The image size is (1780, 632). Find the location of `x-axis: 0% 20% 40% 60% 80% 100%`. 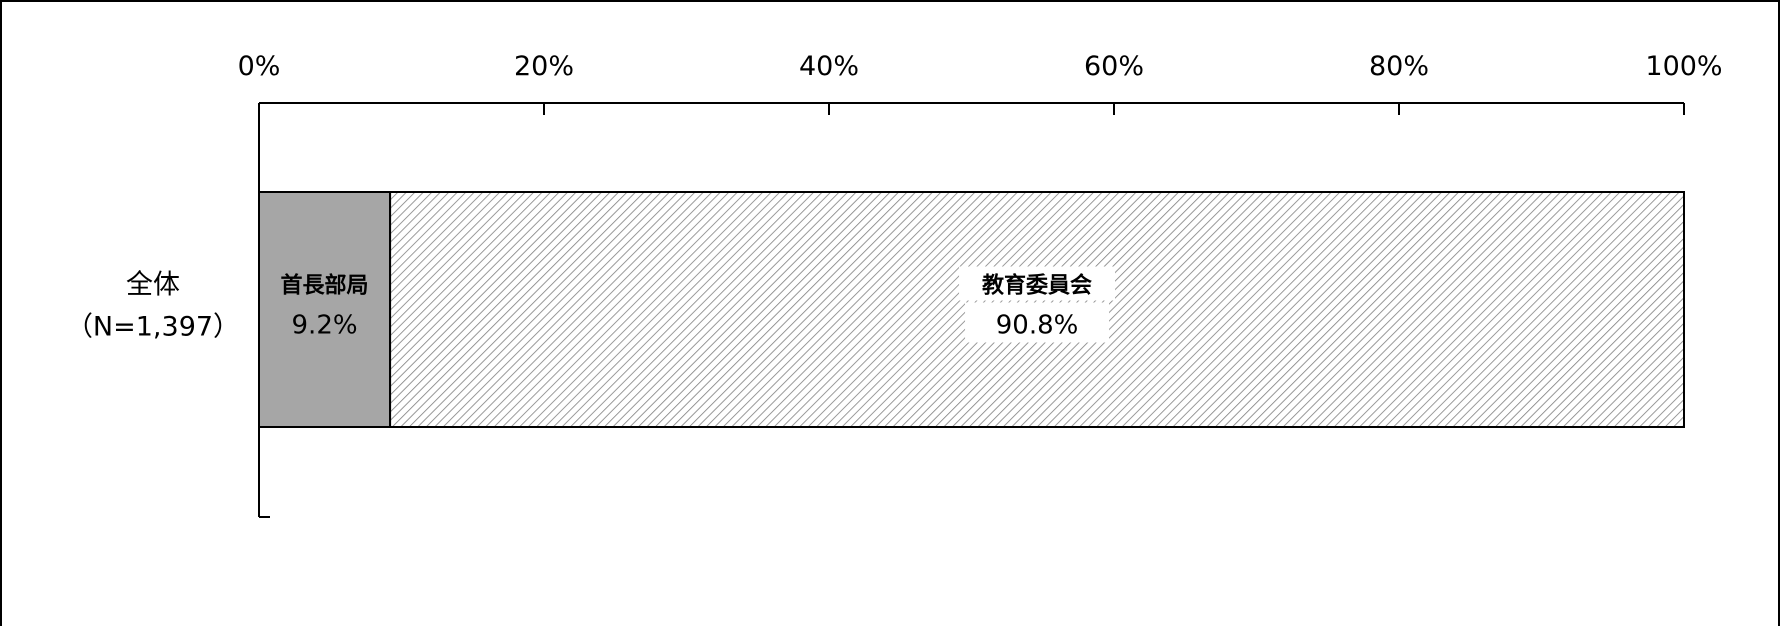

x-axis: 0% 20% 40% 60% 80% 100% is located at coordinates (980, 83).